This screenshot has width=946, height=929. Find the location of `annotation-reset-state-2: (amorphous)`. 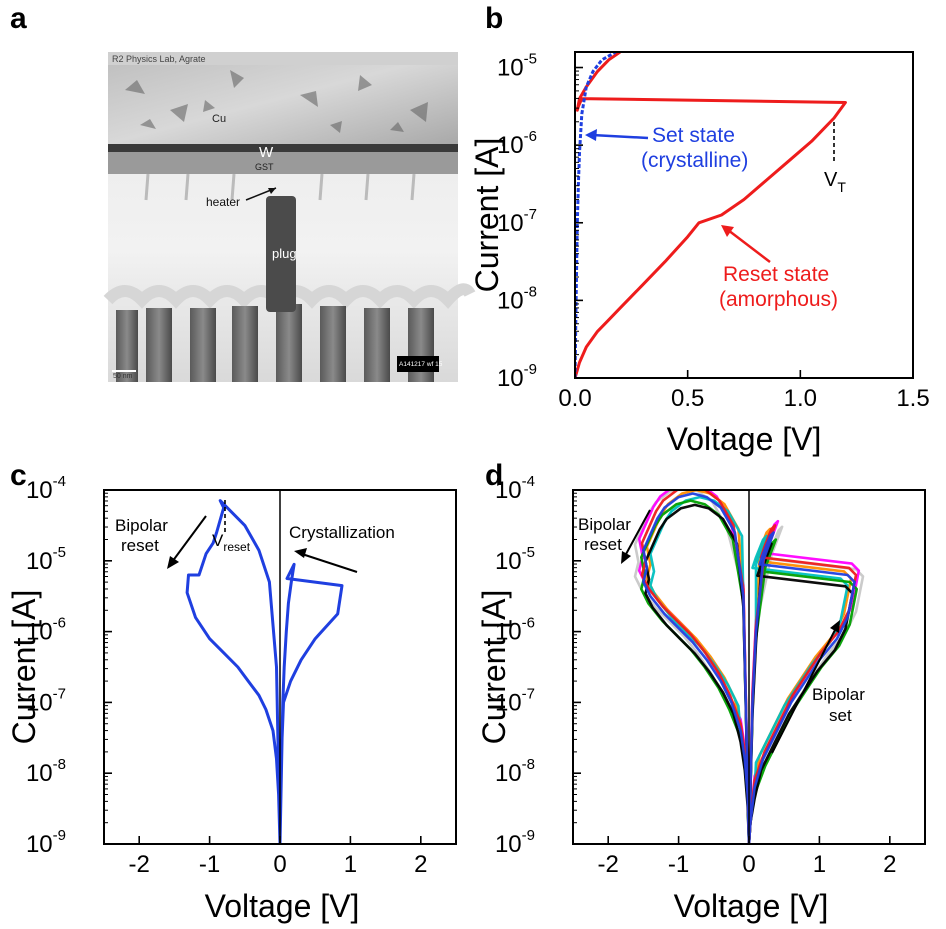

annotation-reset-state-2: (amorphous) is located at coordinates (778, 299).